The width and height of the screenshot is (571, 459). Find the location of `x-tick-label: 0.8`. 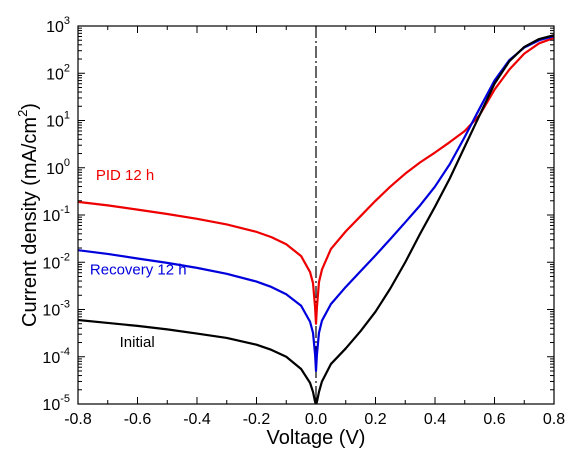

x-tick-label: 0.8 is located at coordinates (554, 419).